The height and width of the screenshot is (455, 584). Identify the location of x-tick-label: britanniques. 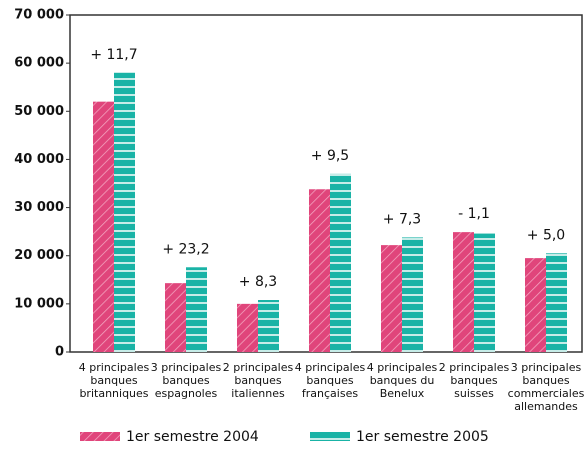
(113, 393).